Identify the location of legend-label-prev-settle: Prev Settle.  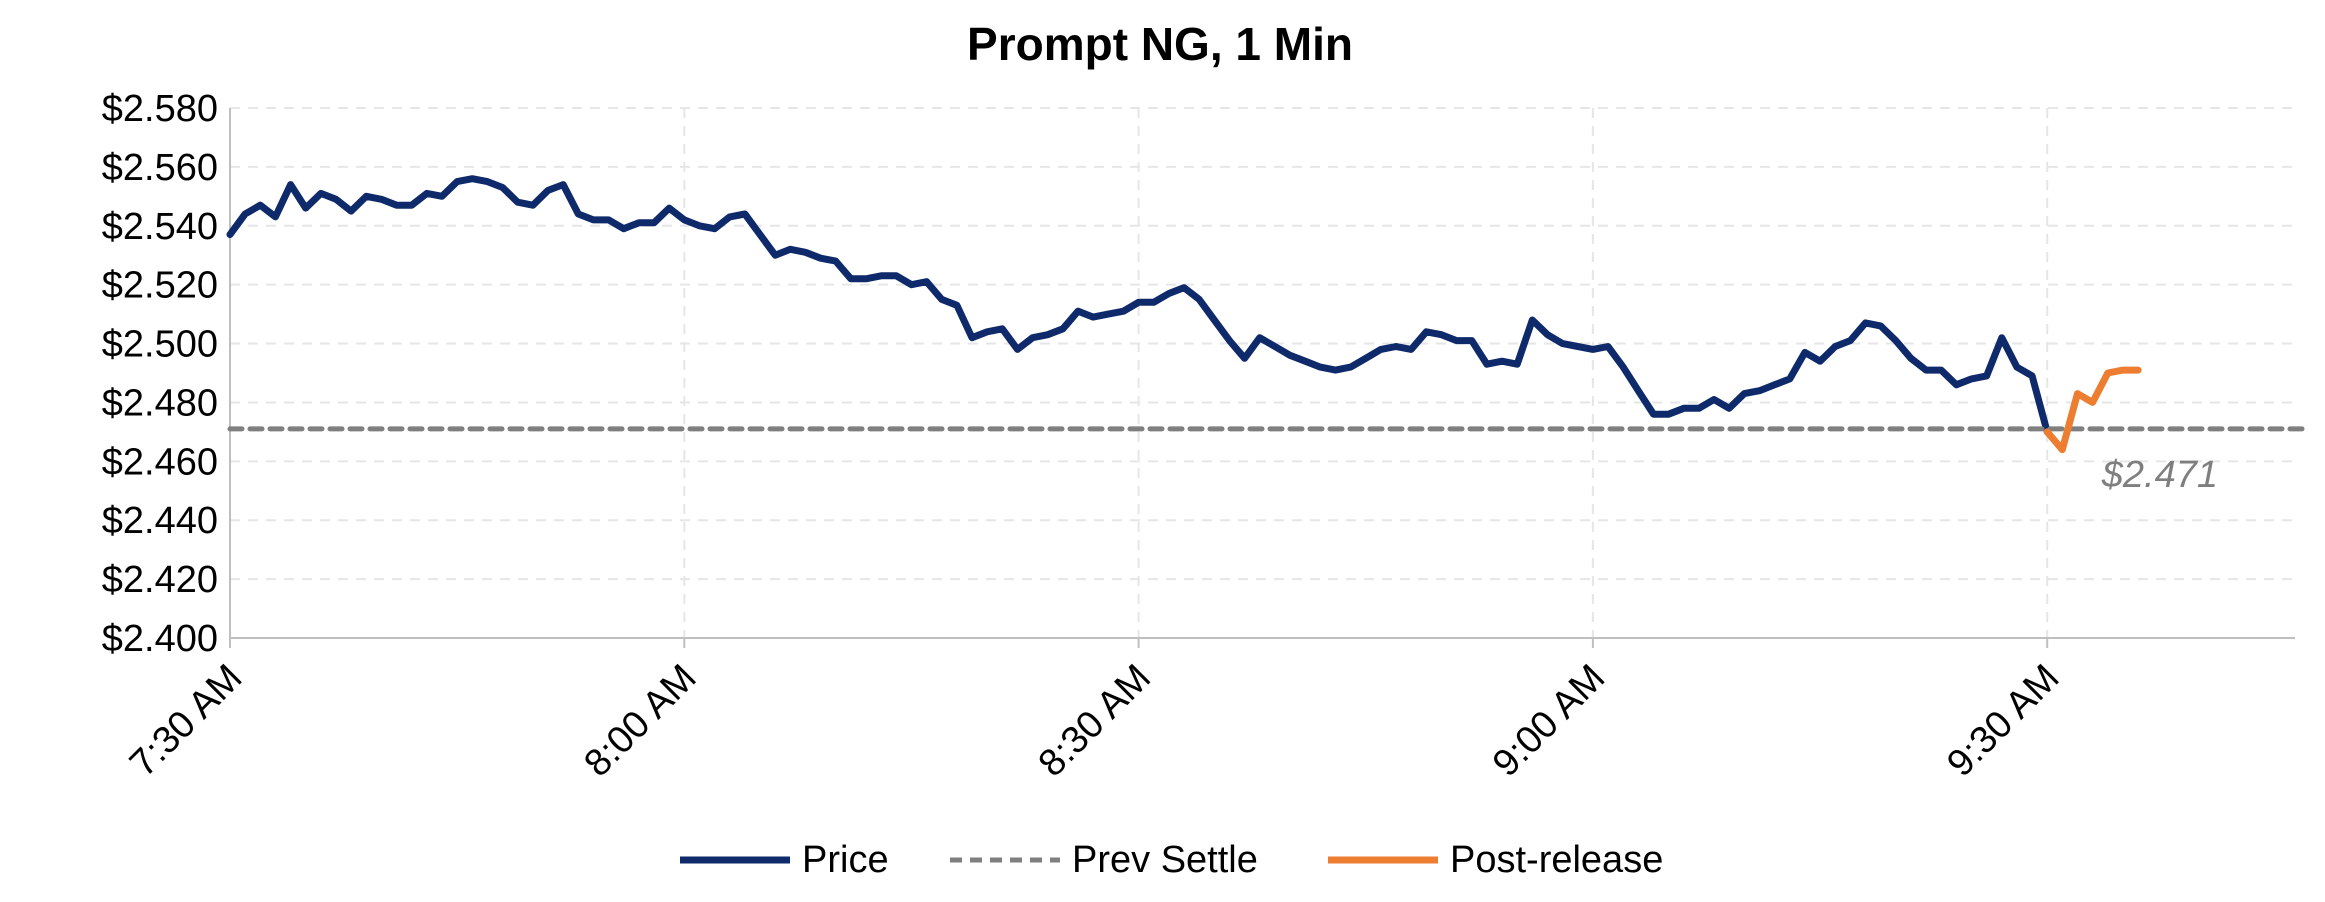
(1165, 860).